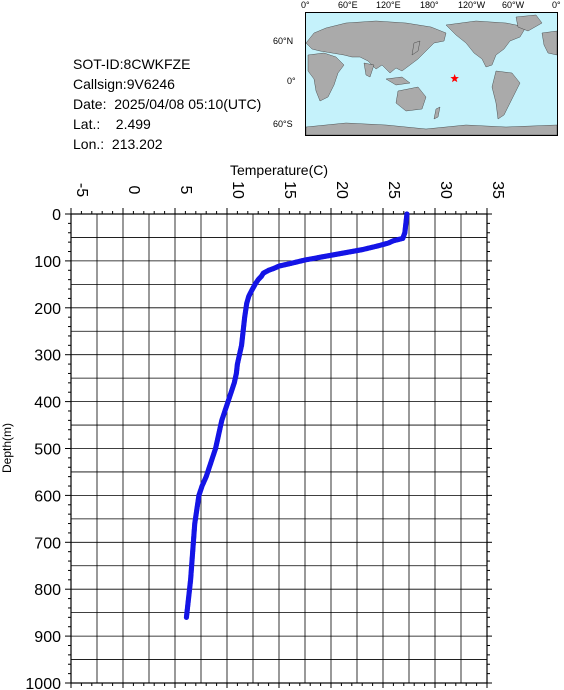  I want to click on japan-shape, so click(416, 48).